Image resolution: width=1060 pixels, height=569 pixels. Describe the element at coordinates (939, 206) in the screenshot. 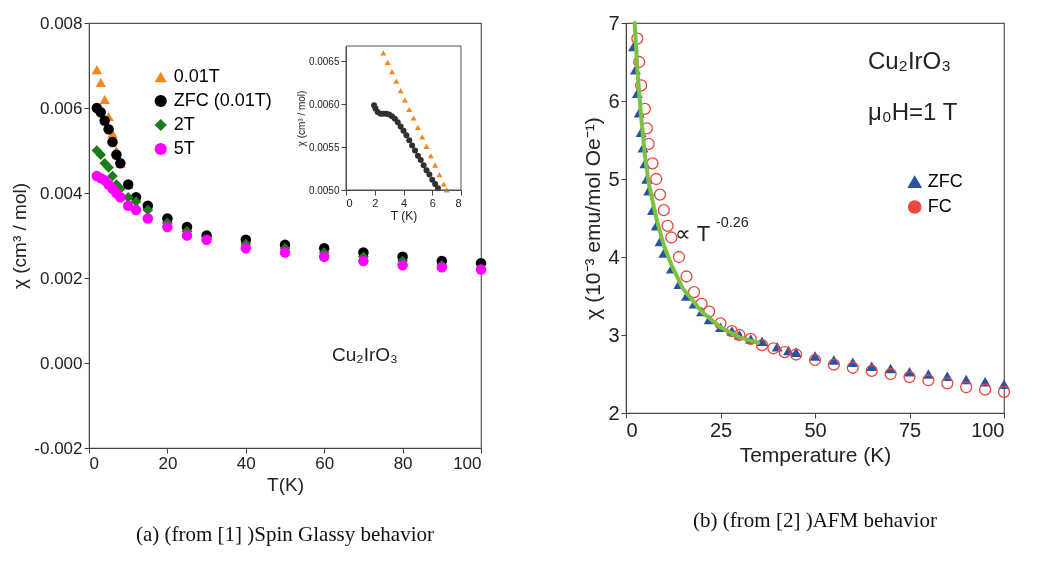

I see `legend-label: FC` at that location.